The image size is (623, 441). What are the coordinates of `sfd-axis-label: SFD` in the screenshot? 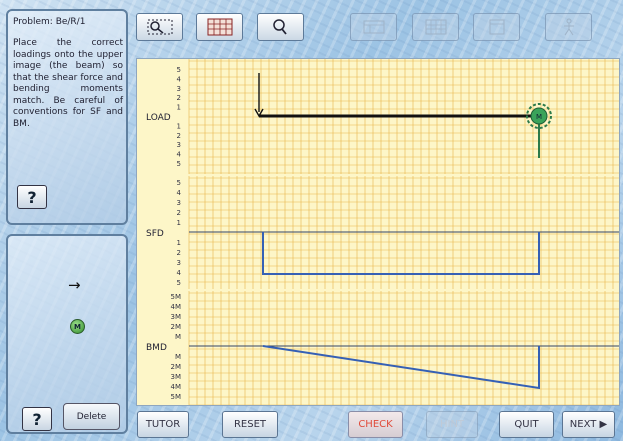 It's located at (155, 234).